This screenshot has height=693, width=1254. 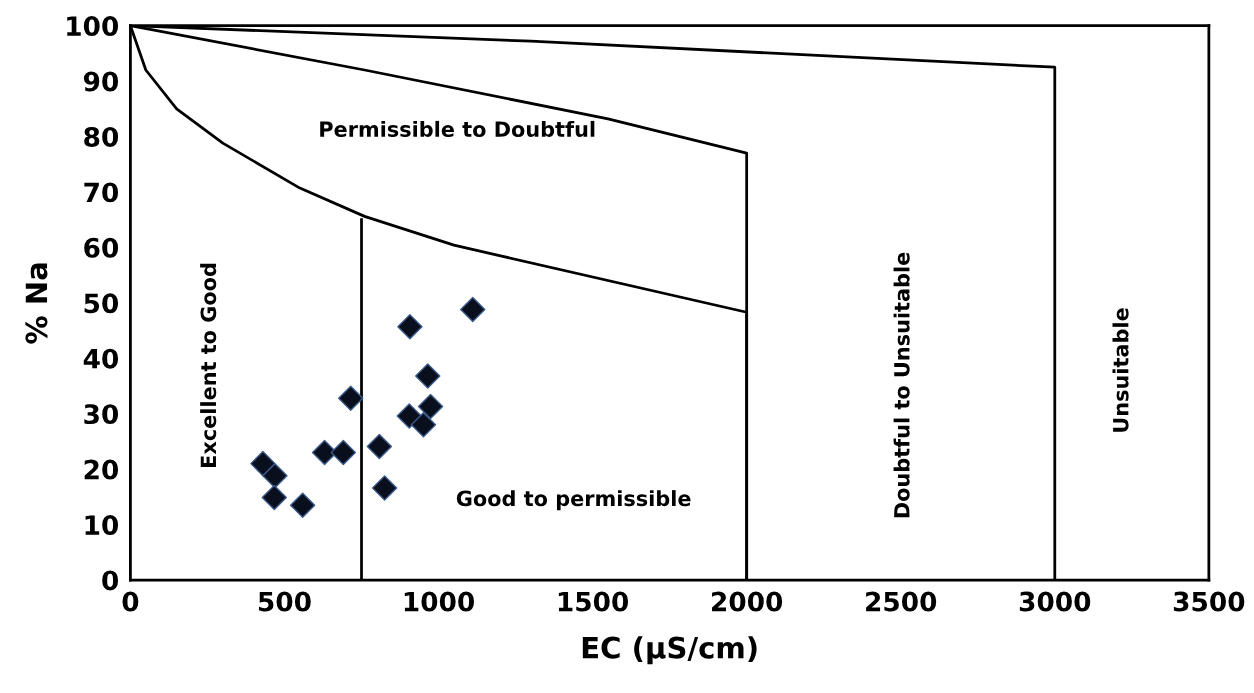 I want to click on y-tick-label: 40, so click(x=101, y=358).